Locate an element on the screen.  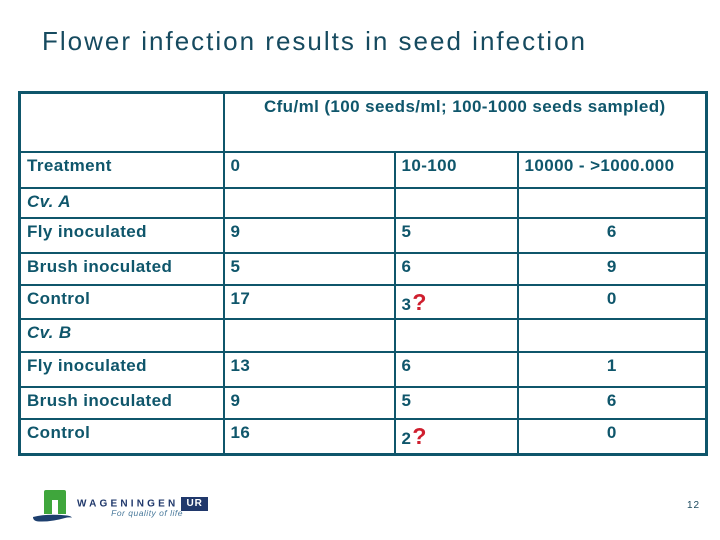
table-row: Brush inoculated 5 6 9 is located at coordinates (363, 268).